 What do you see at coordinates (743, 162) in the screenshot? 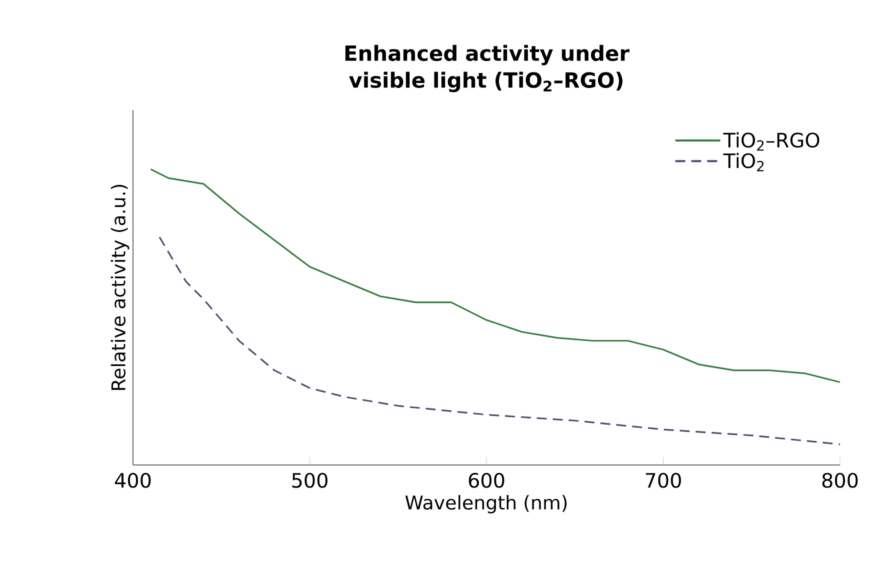
I see `legend-label: TiO$_{2}$` at bounding box center [743, 162].